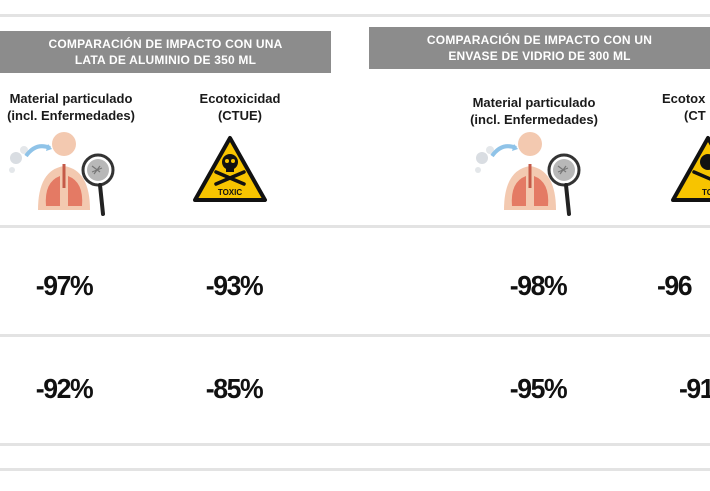 The image size is (710, 491). What do you see at coordinates (240, 115) in the screenshot?
I see `column-header-line-2: (CTUE)` at bounding box center [240, 115].